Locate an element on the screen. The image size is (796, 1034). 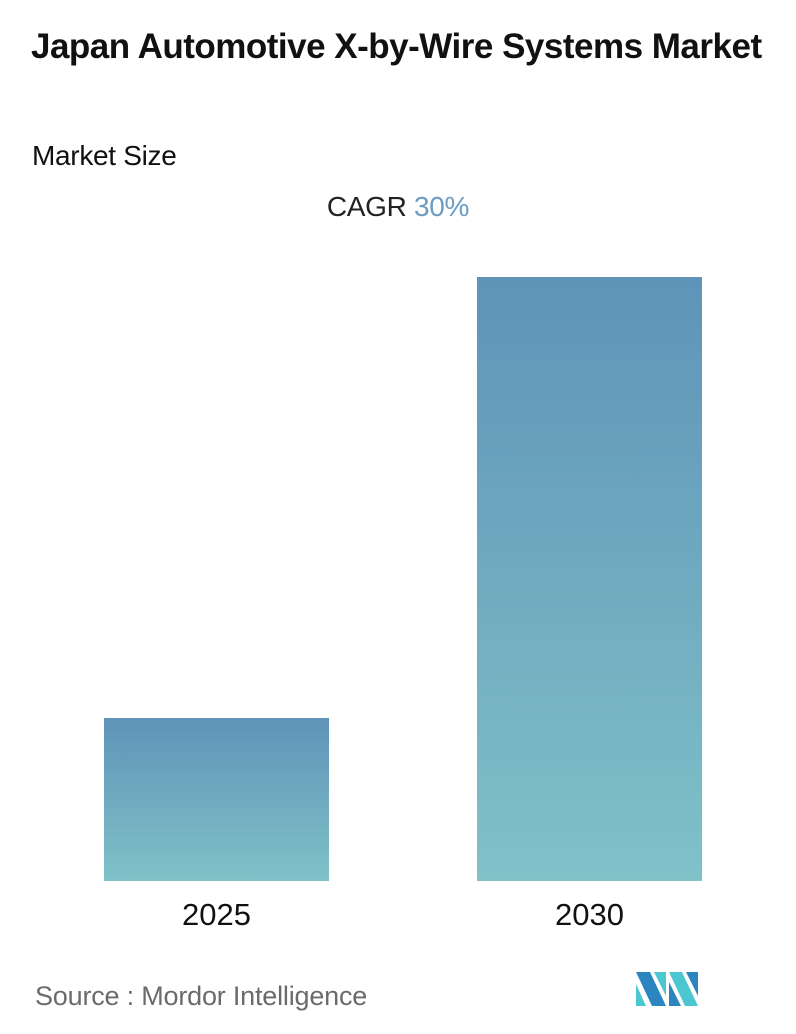
x-tick-label-2025: 2025 is located at coordinates (216, 914).